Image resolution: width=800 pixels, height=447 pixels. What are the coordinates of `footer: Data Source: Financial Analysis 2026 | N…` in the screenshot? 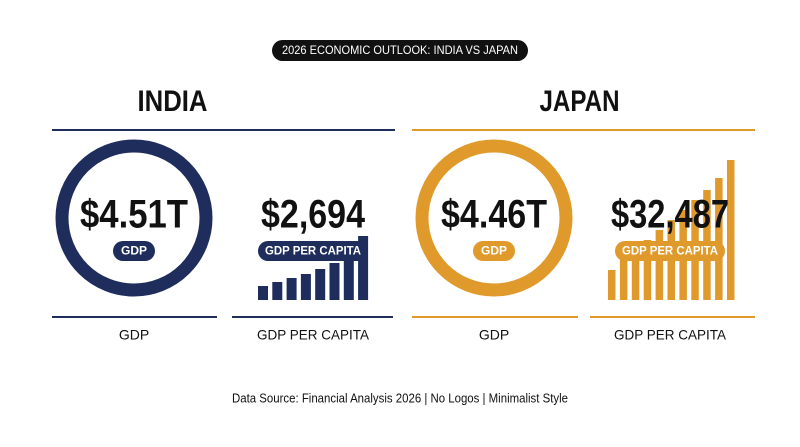 It's located at (400, 397).